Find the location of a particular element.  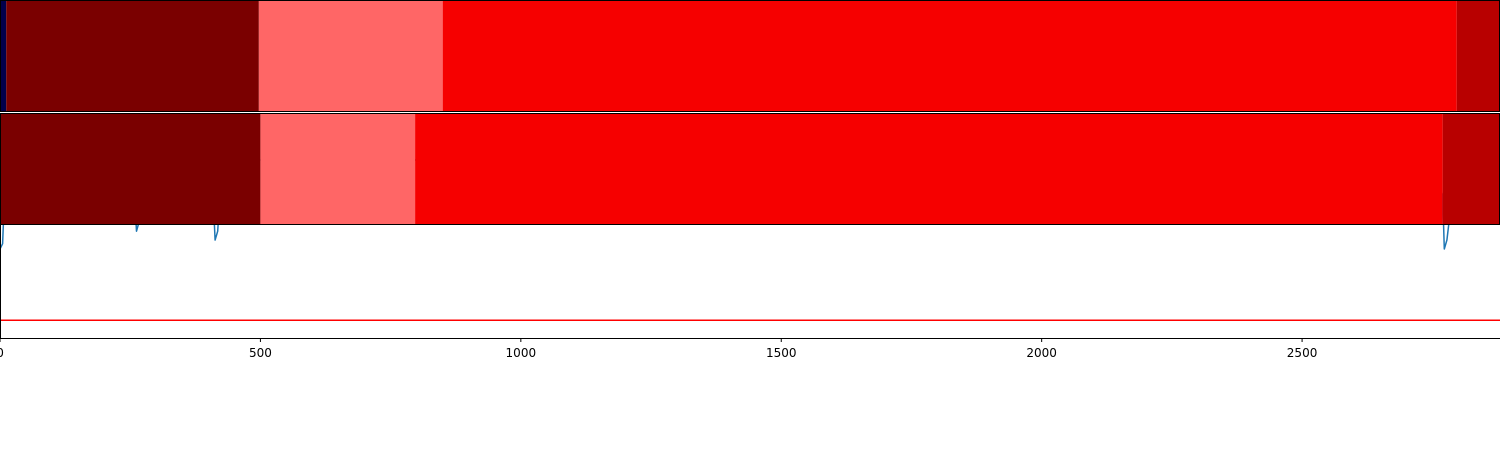

x-tick-label-1000: 1000 is located at coordinates (521, 353).